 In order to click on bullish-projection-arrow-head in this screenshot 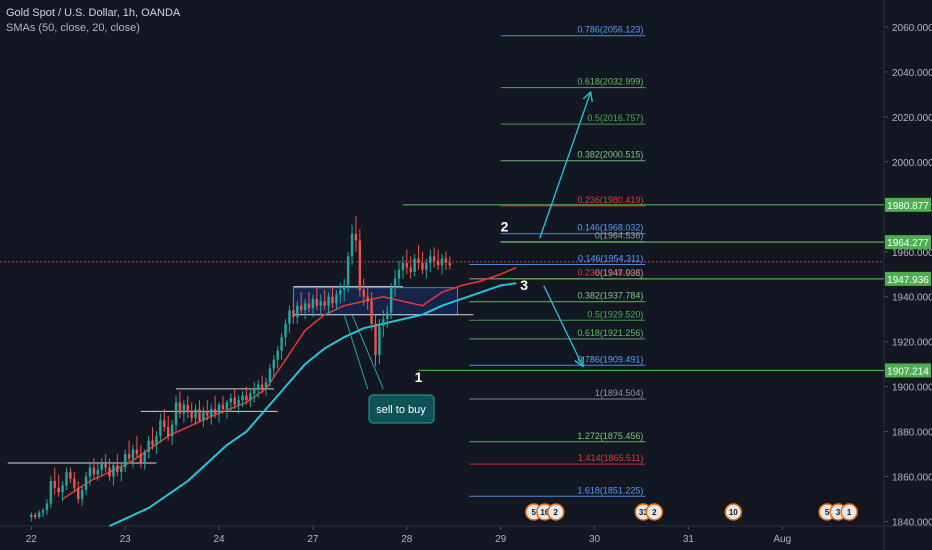, I will do `click(587, 96)`.